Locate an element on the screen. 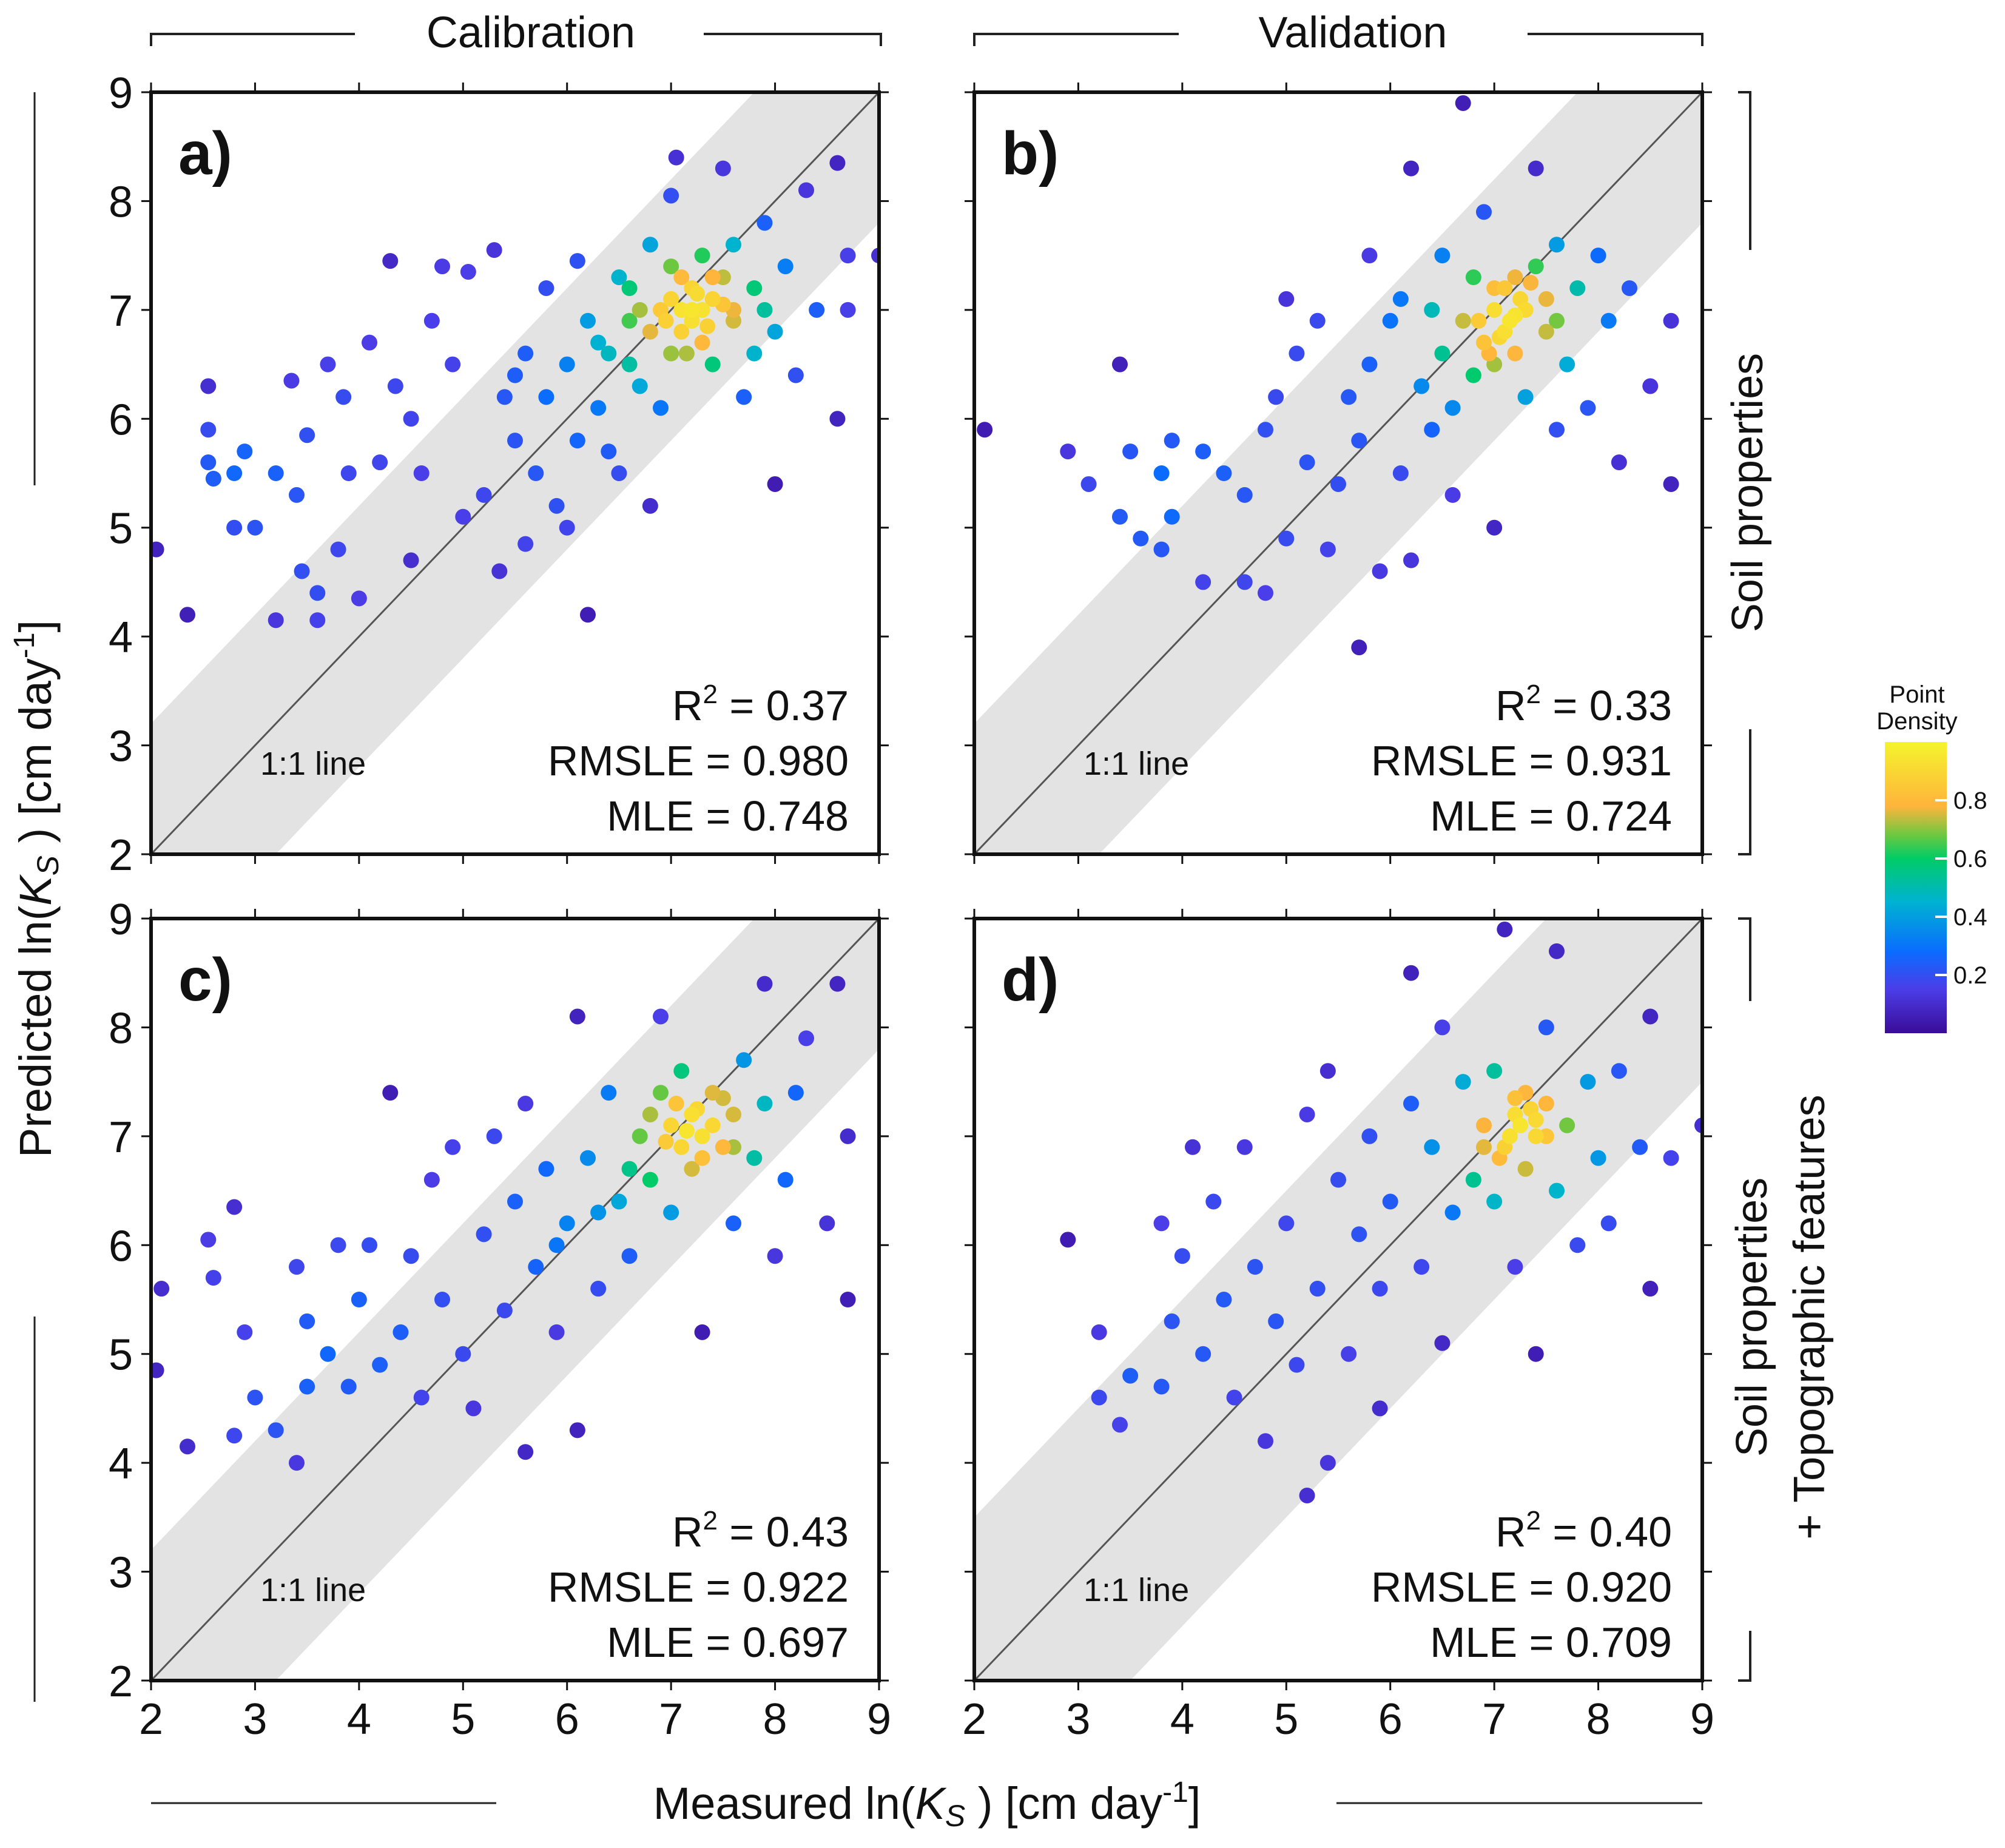 Image resolution: width=2005 pixels, height=1848 pixels. stat-rmsle: RMSLE = 0.980 is located at coordinates (699, 760).